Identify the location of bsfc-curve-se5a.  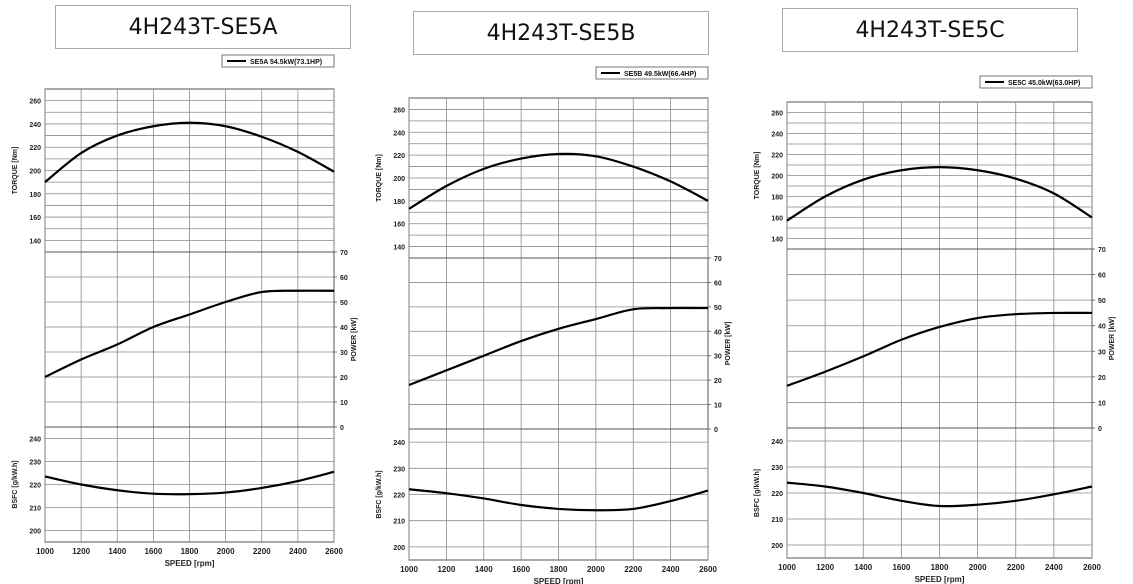
(189, 483).